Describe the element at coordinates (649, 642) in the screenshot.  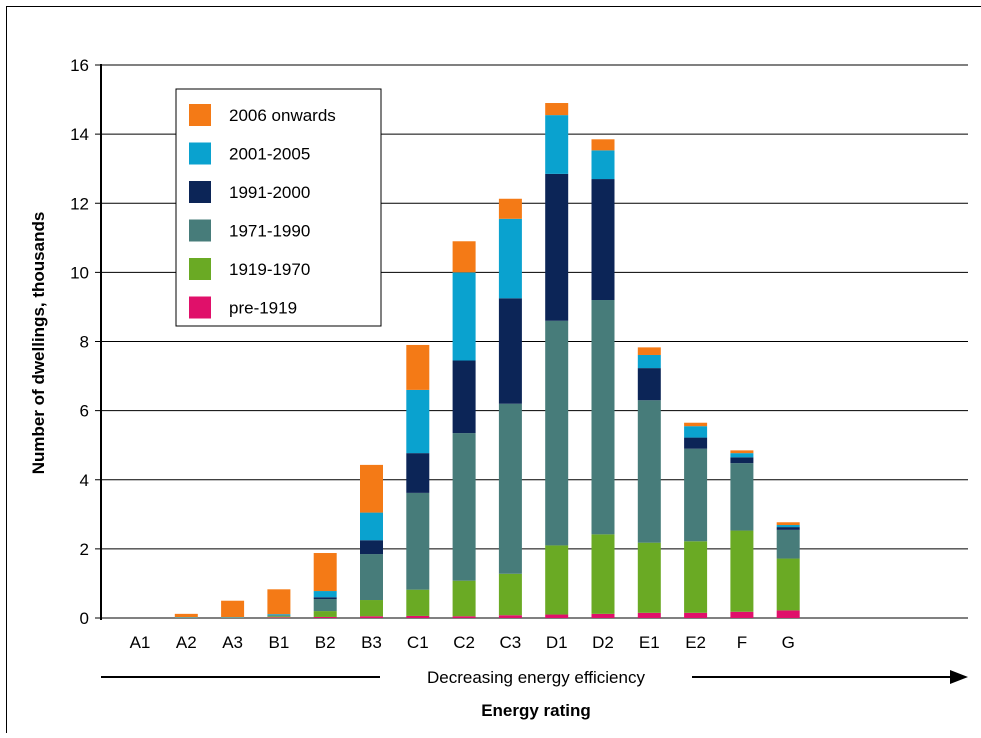
I see `x-tick-label: E1` at that location.